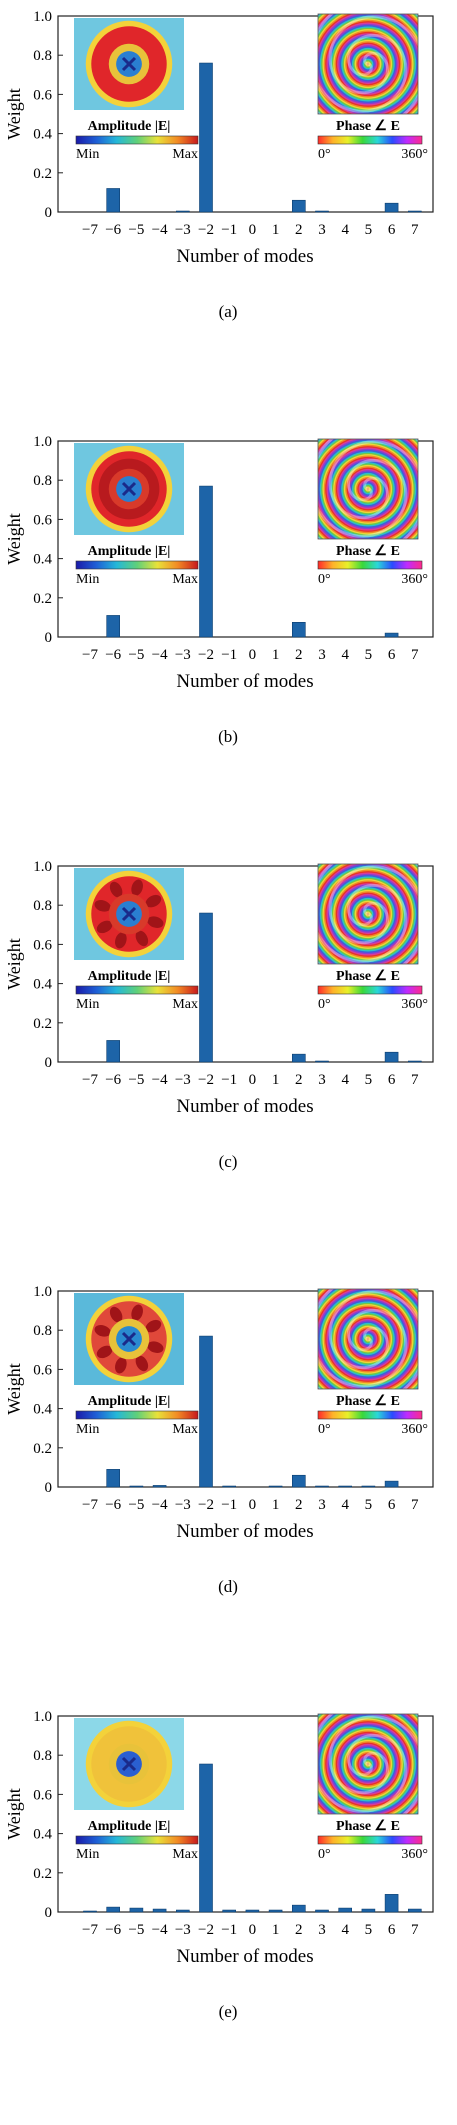  What do you see at coordinates (322, 1080) in the screenshot?
I see `x-tick-label: 3` at bounding box center [322, 1080].